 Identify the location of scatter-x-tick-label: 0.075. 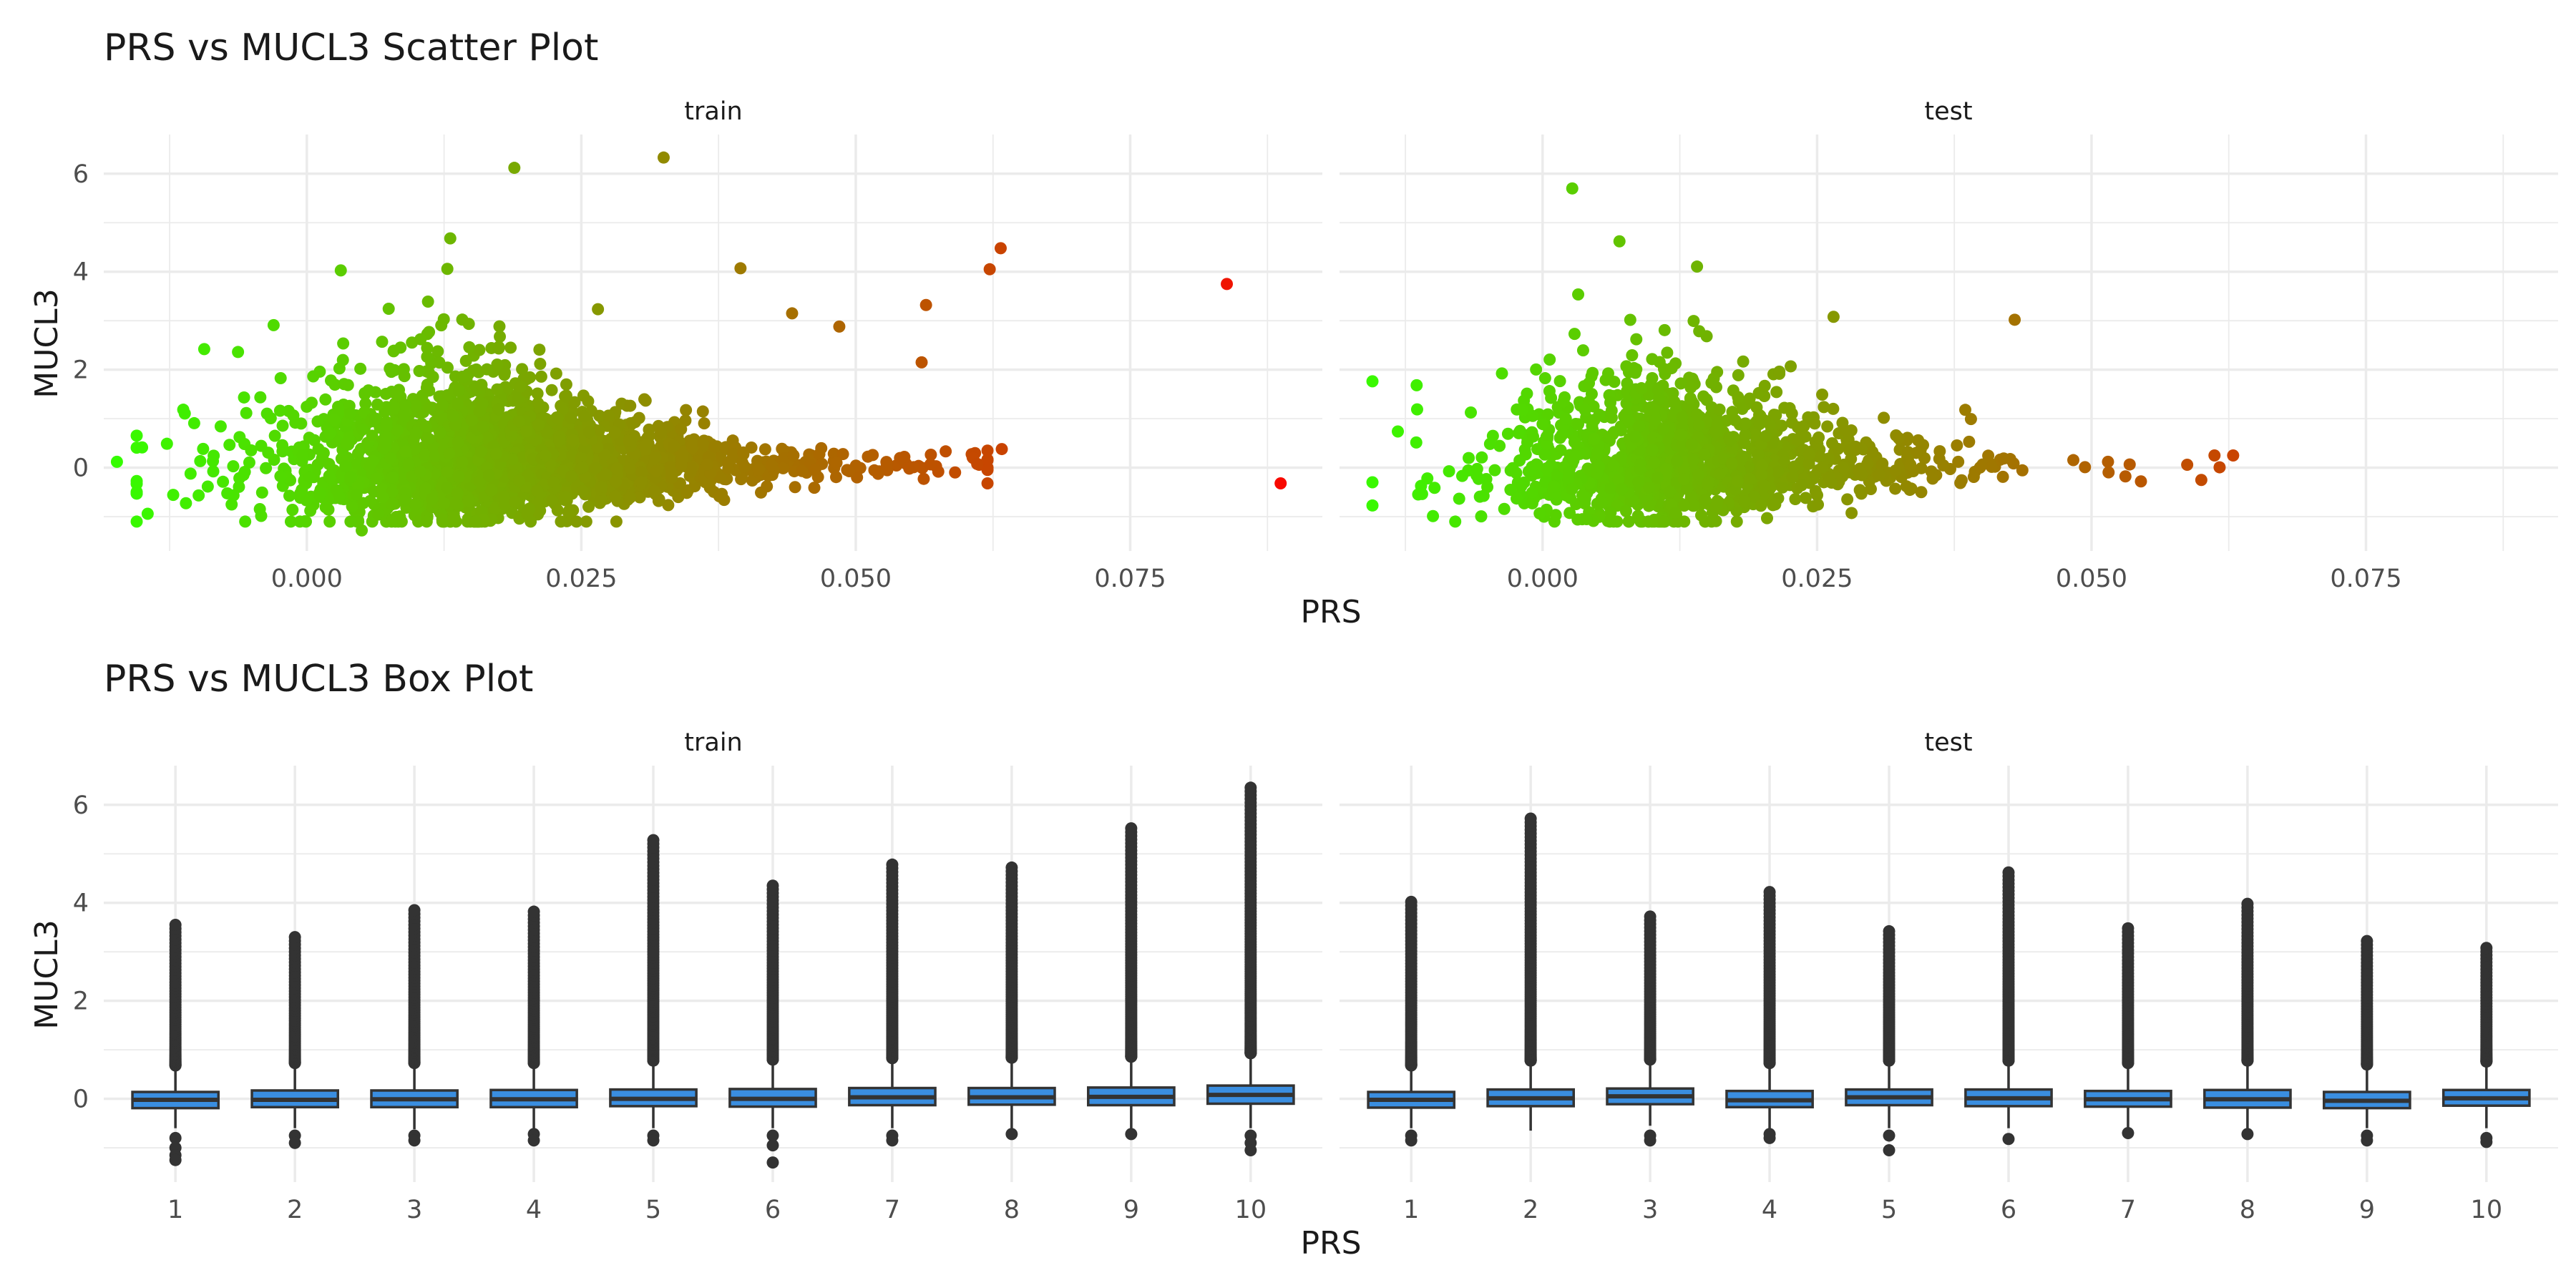
(1130, 579).